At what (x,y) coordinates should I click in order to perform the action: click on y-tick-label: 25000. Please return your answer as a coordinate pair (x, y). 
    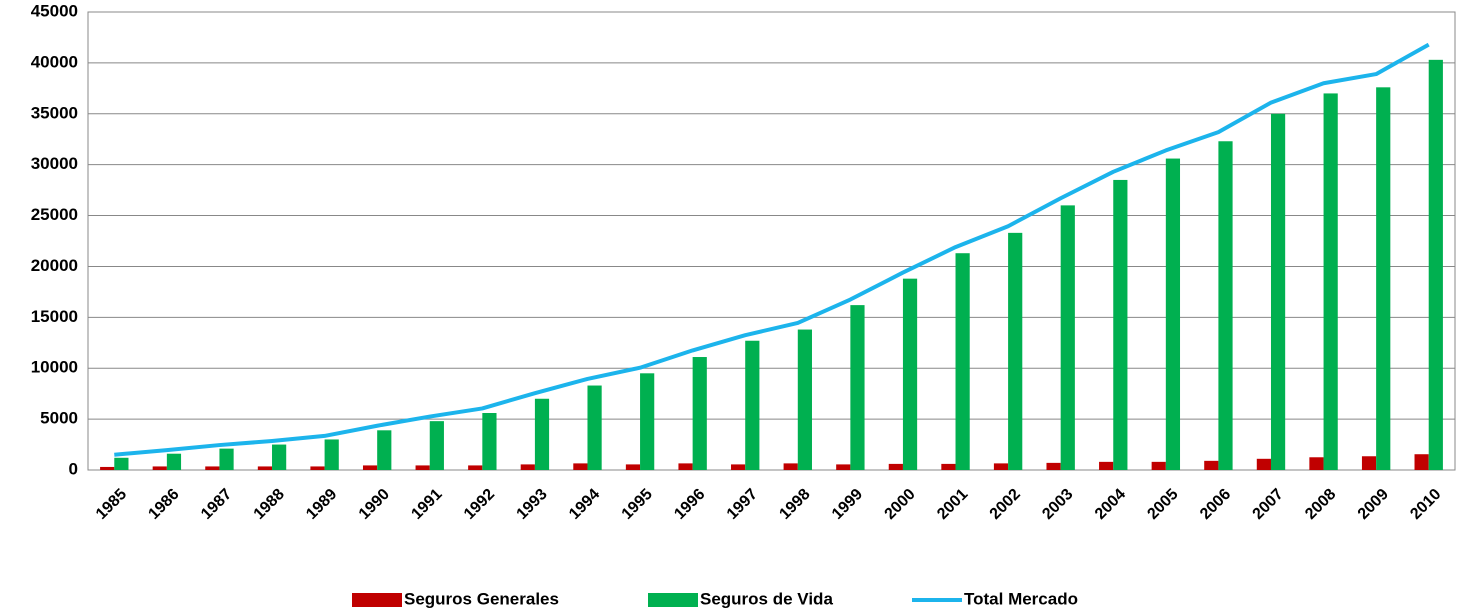
    Looking at the image, I should click on (54, 214).